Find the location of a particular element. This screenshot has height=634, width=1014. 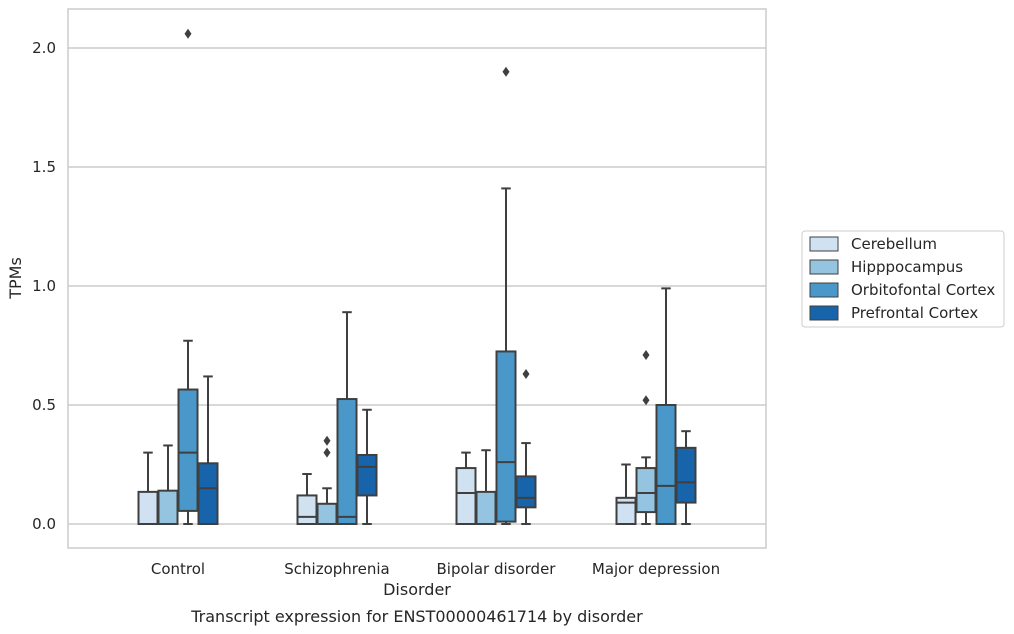

y-tick-label: 0.5 is located at coordinates (44, 405).